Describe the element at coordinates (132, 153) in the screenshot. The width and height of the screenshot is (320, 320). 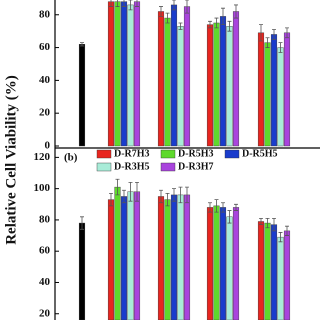
I see `legend-label: D-R7H3` at that location.